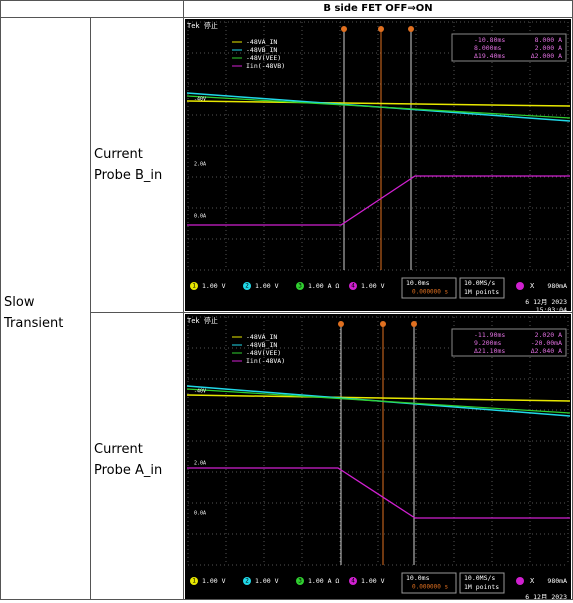 This screenshot has width=573, height=603. Describe the element at coordinates (487, 343) in the screenshot. I see `cursor-readout: 9.200ms` at that location.